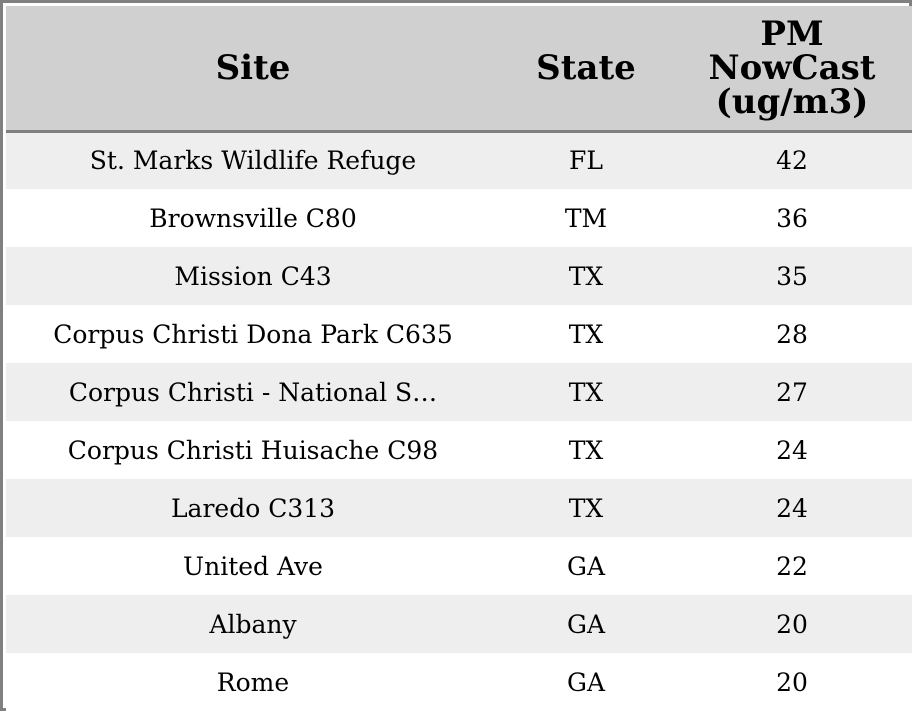 Image resolution: width=912 pixels, height=711 pixels. Describe the element at coordinates (459, 334) in the screenshot. I see `table-row: Corpus Christi Dona Park C635 TX 28` at that location.